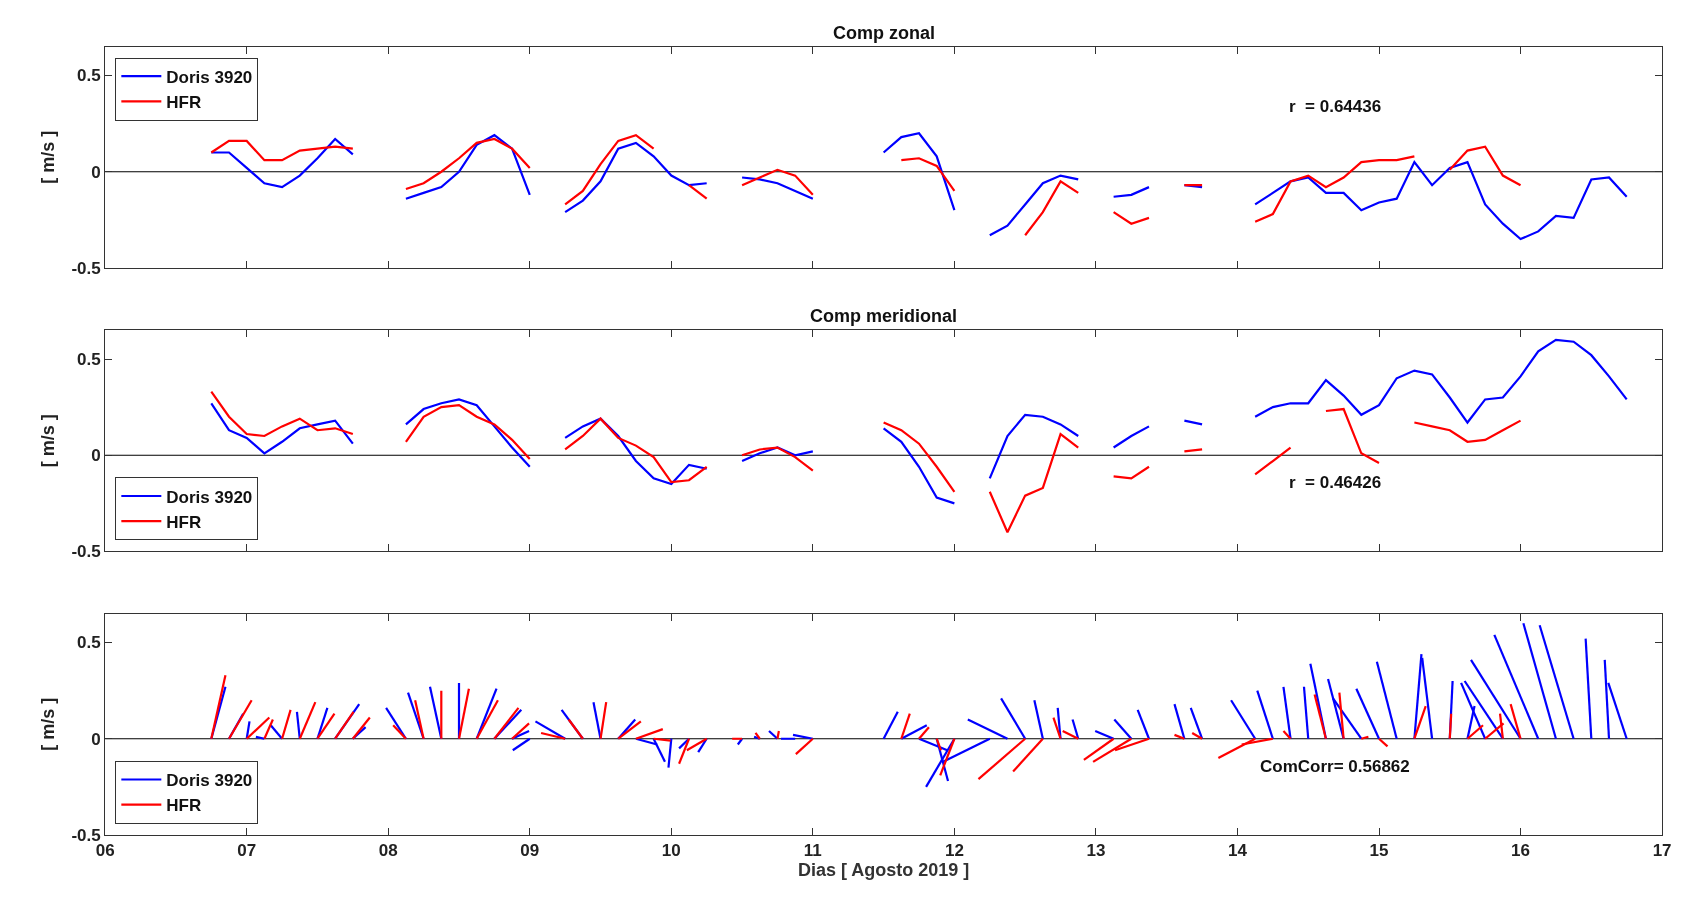 This screenshot has height=915, width=1696. I want to click on x-tick-label: 15, so click(1379, 851).